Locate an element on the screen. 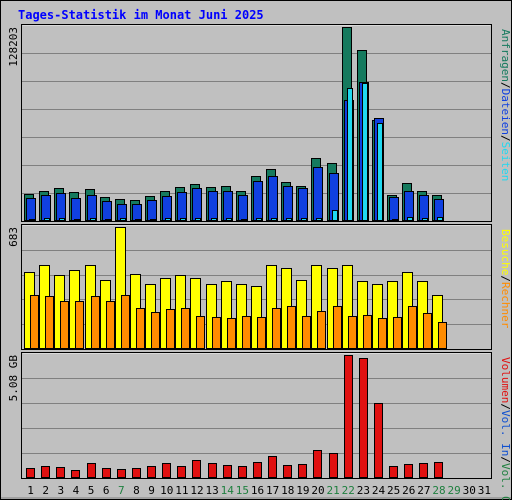 The height and width of the screenshot is (500, 512). day-label: 24 is located at coordinates (379, 490).